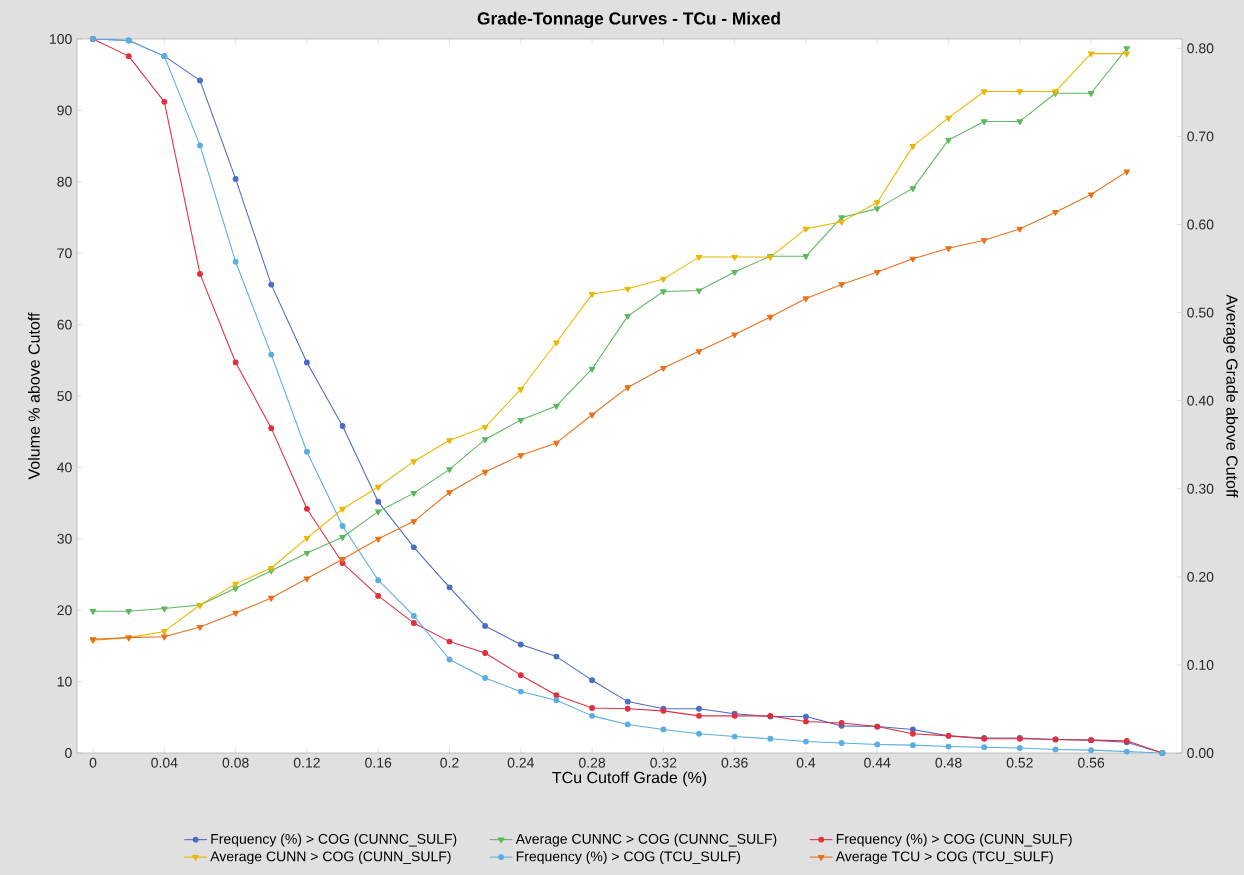  Describe the element at coordinates (1200, 136) in the screenshot. I see `y2-tick-label: 0.70` at that location.